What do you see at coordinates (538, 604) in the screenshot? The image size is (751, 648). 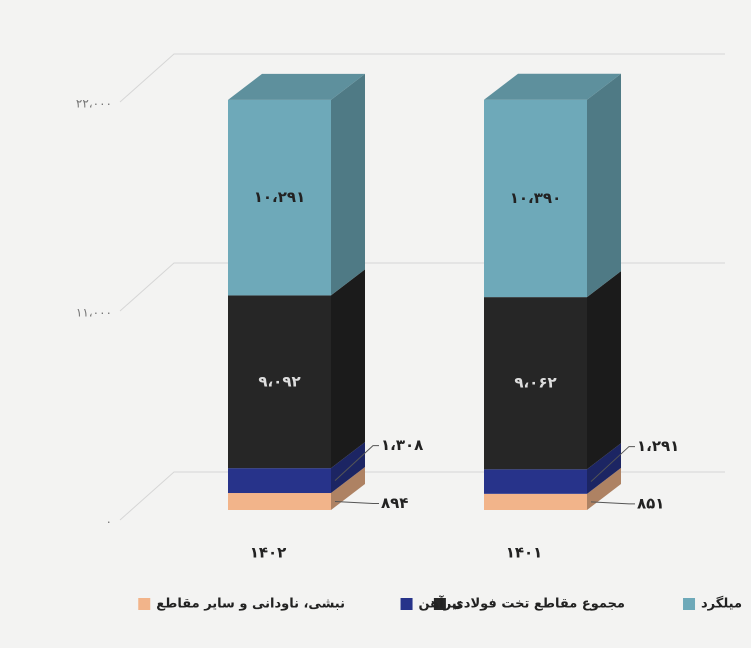 I see `legend-label: مجموع مقاطع تخت فولادی` at bounding box center [538, 604].